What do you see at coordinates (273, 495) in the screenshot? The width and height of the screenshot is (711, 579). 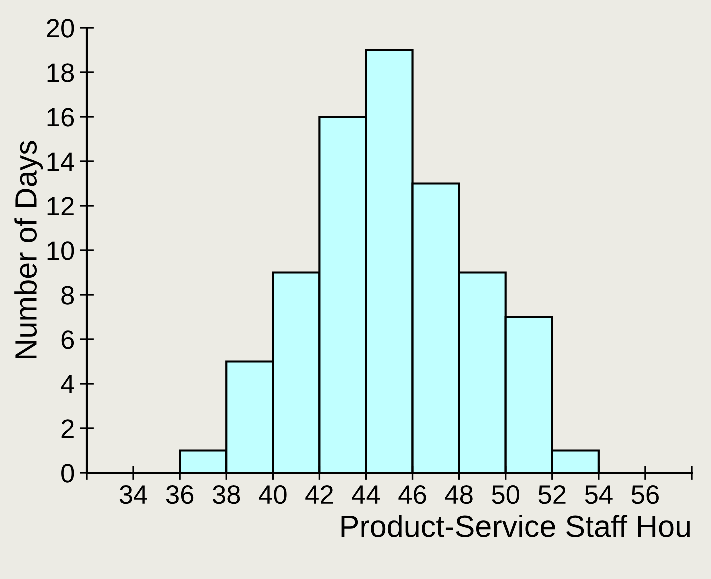 I see `x-tick-label: 40` at bounding box center [273, 495].